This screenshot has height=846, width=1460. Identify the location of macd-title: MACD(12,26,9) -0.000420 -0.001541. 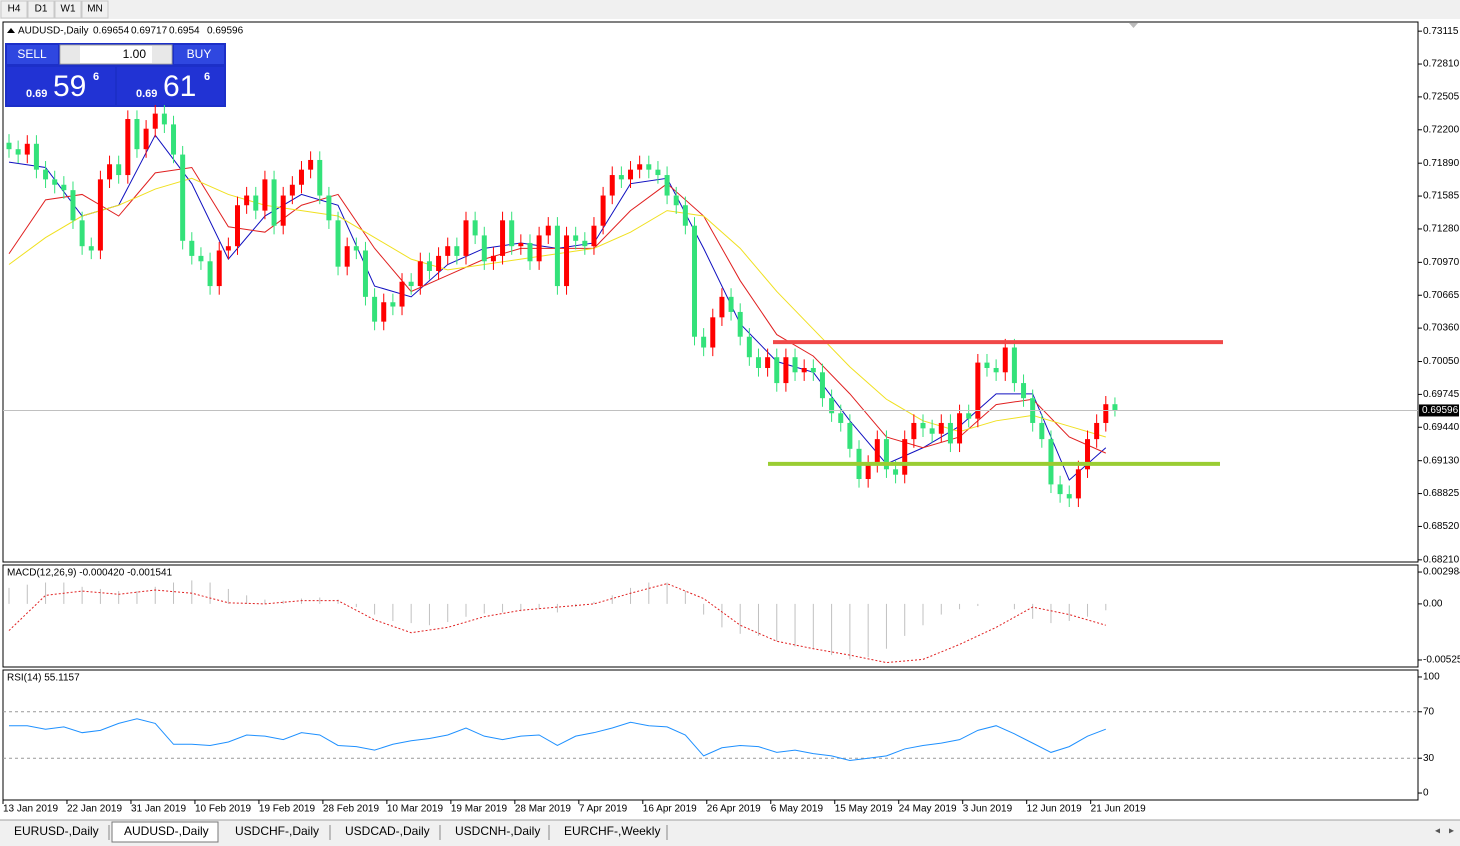
(90, 573).